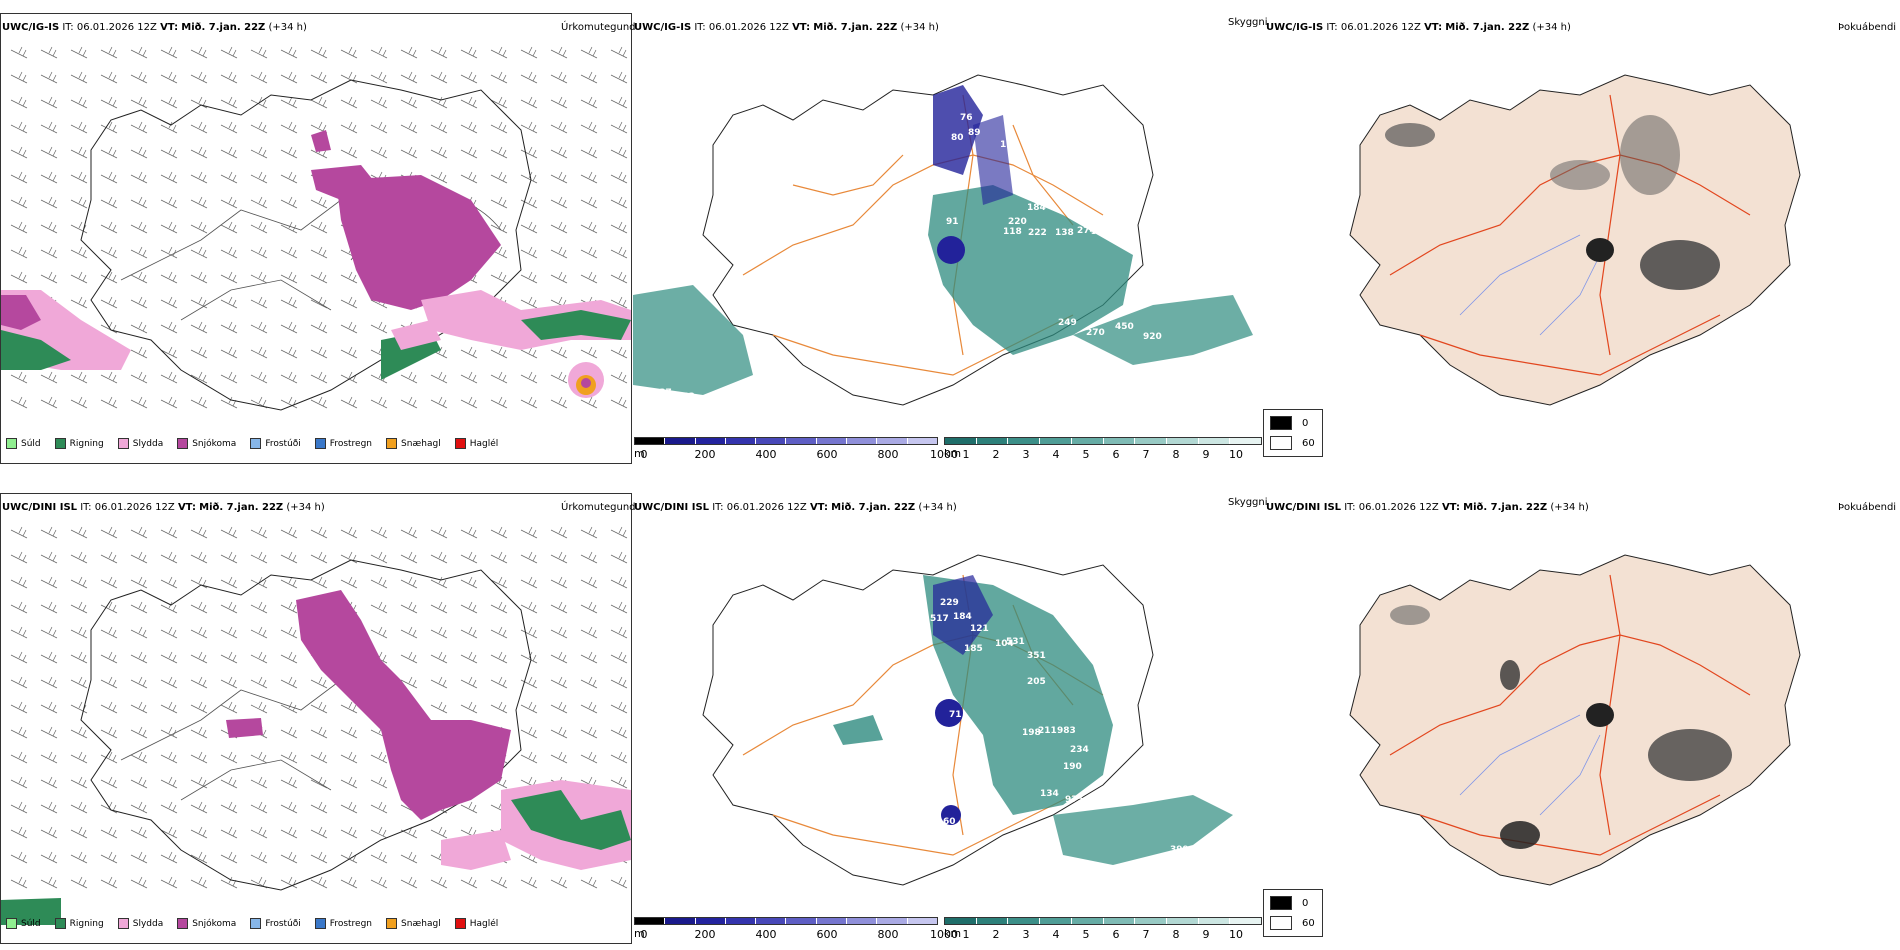 The width and height of the screenshot is (1900, 950). Describe the element at coordinates (343, 443) in the screenshot. I see `legend-item: Frostregn` at that location.